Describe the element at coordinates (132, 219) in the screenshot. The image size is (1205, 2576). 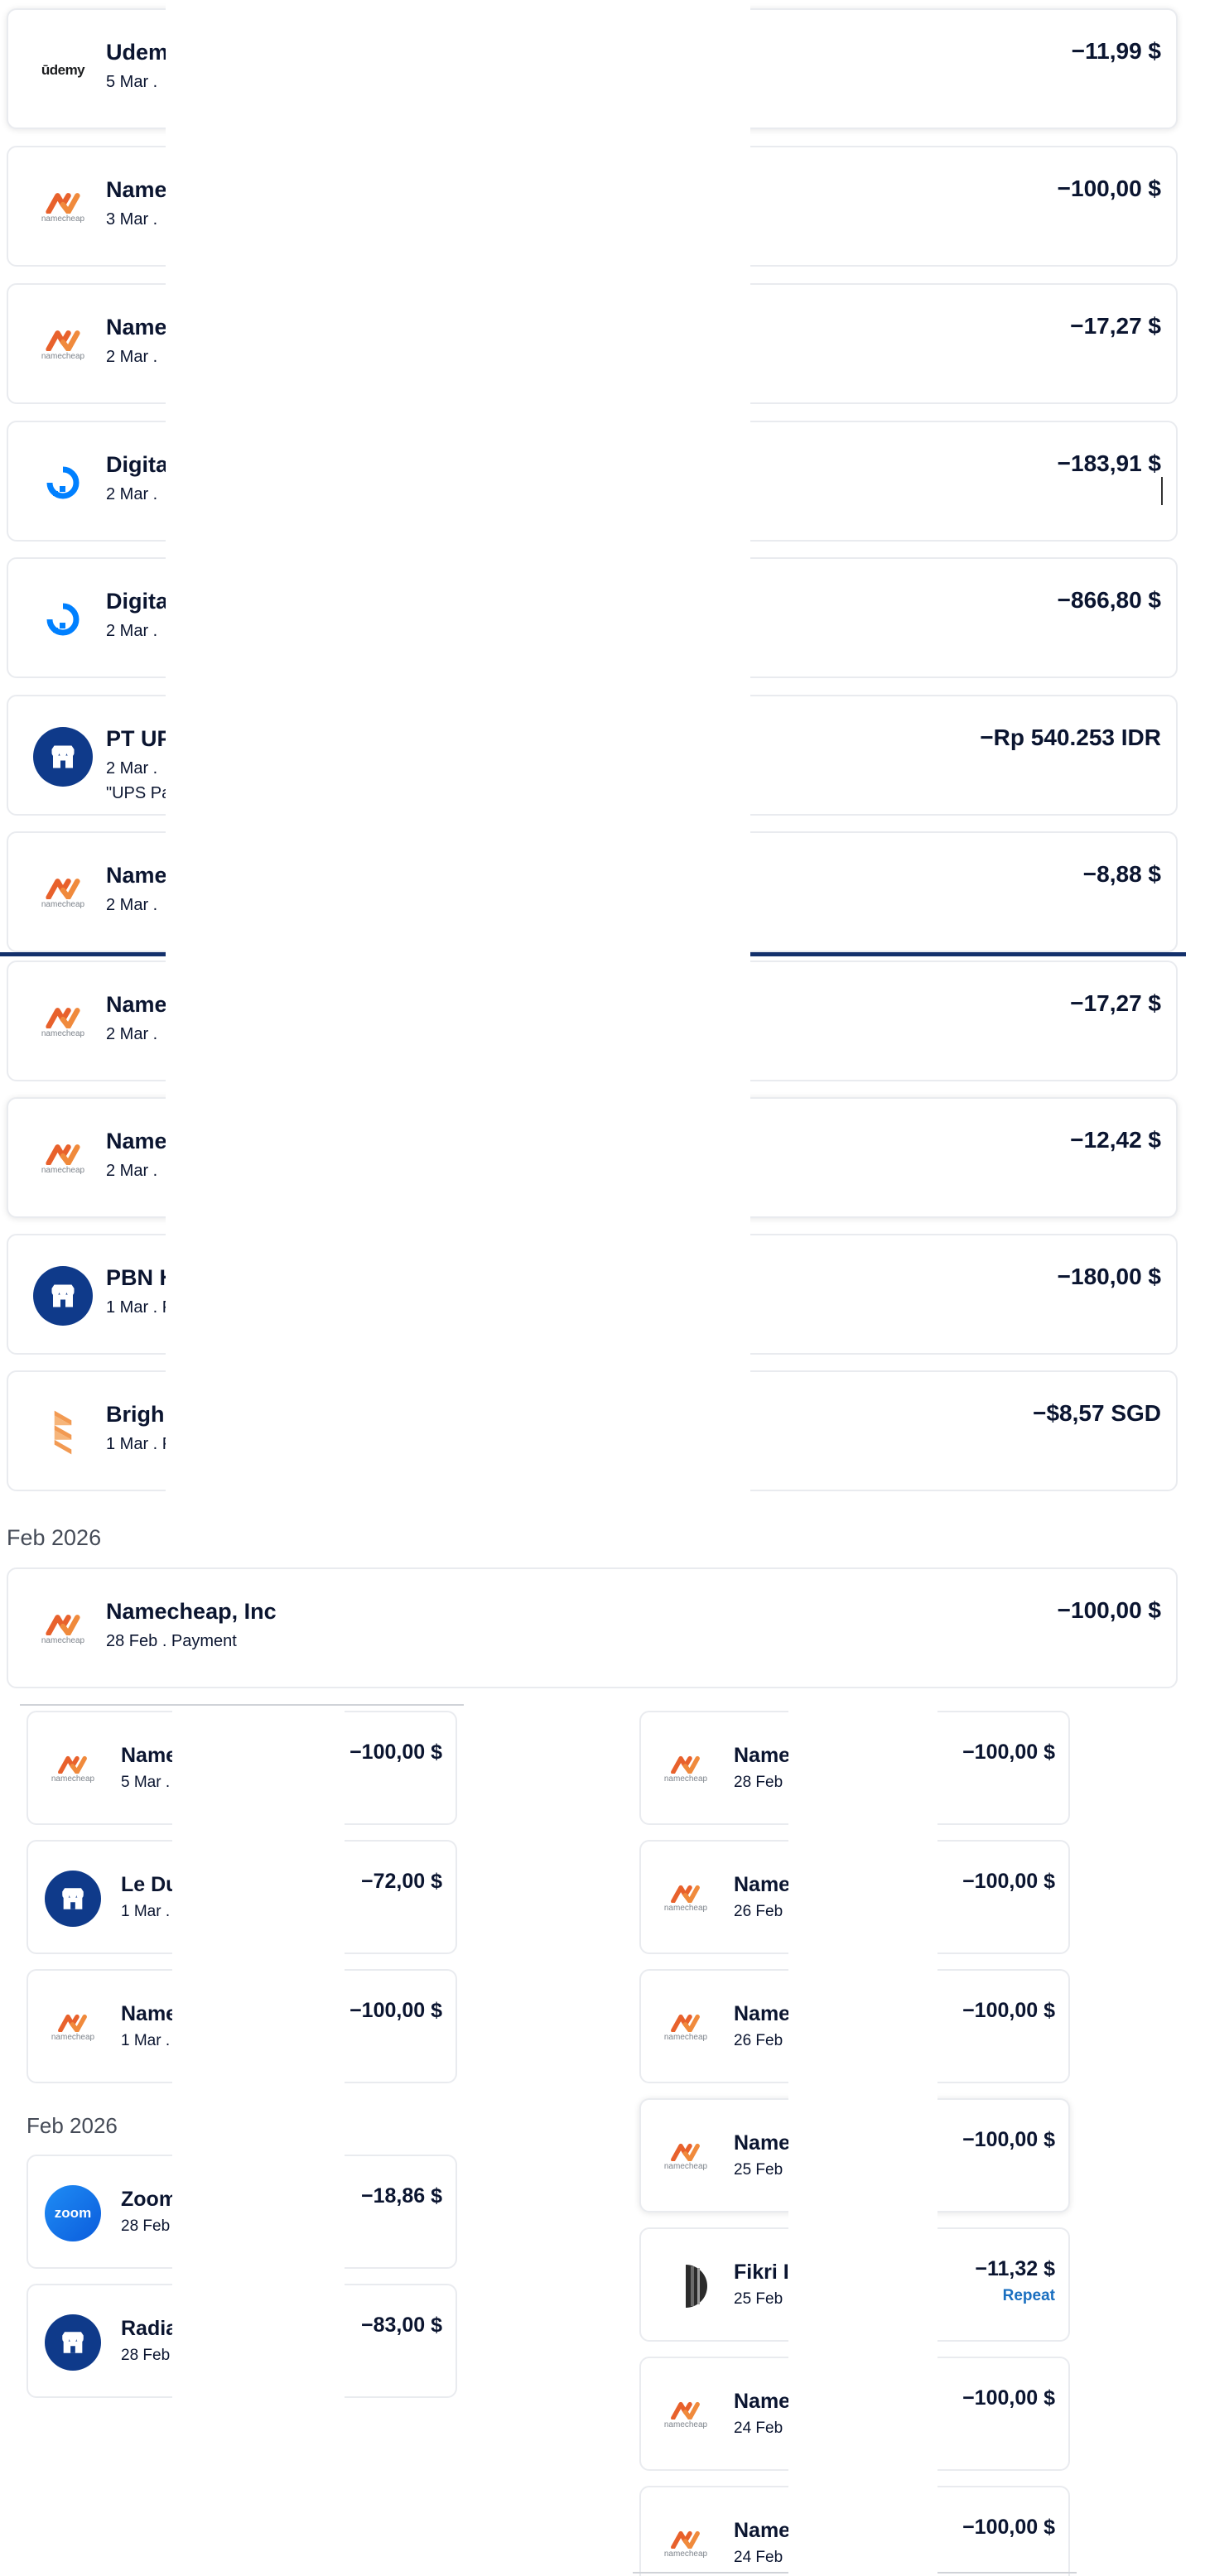
I see `transaction-date: 3 Mar .` at that location.